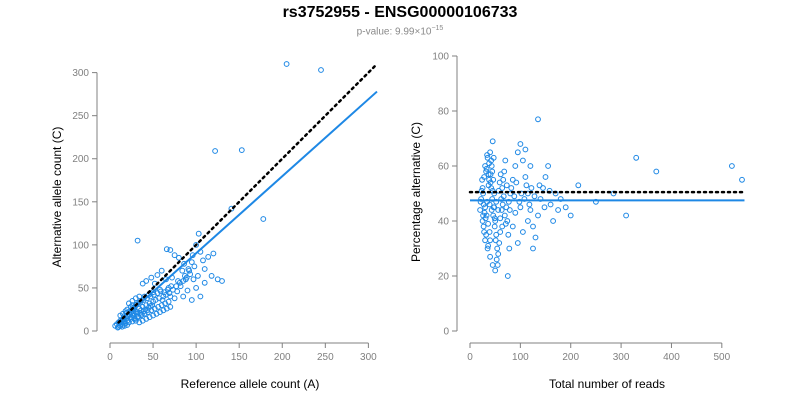  I want to click on chart-title: rs3752955 - ENSG00000106733, so click(400, 12).